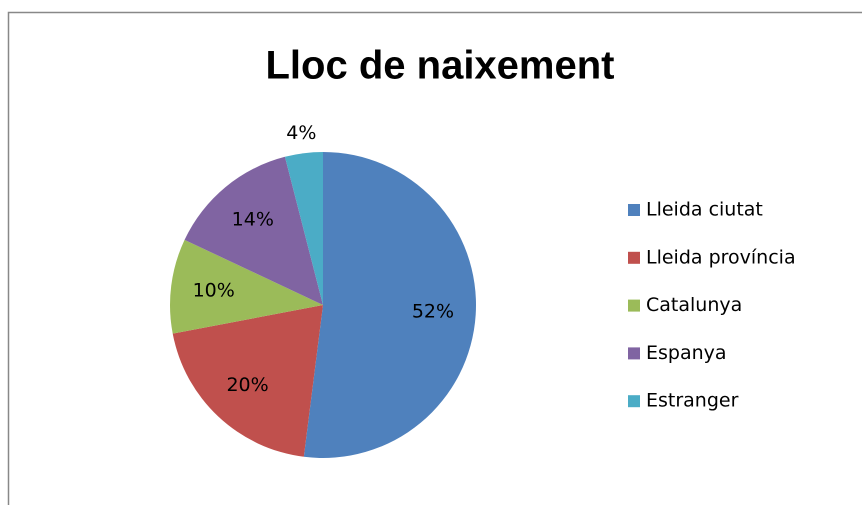  I want to click on data-label: 10%, so click(214, 291).